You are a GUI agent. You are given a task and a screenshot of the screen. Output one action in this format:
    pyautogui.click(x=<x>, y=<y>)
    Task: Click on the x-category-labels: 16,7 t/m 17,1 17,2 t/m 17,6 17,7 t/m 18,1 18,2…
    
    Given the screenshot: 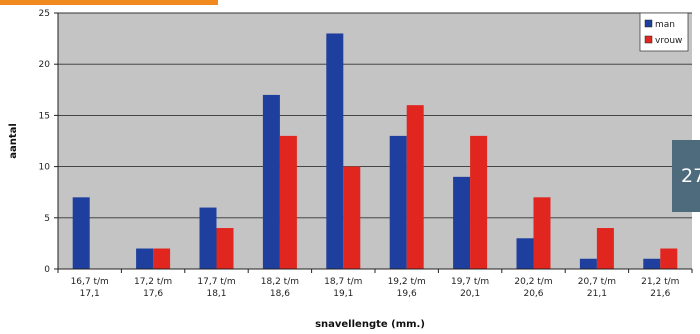 What is the action you would take?
    pyautogui.click(x=375, y=284)
    